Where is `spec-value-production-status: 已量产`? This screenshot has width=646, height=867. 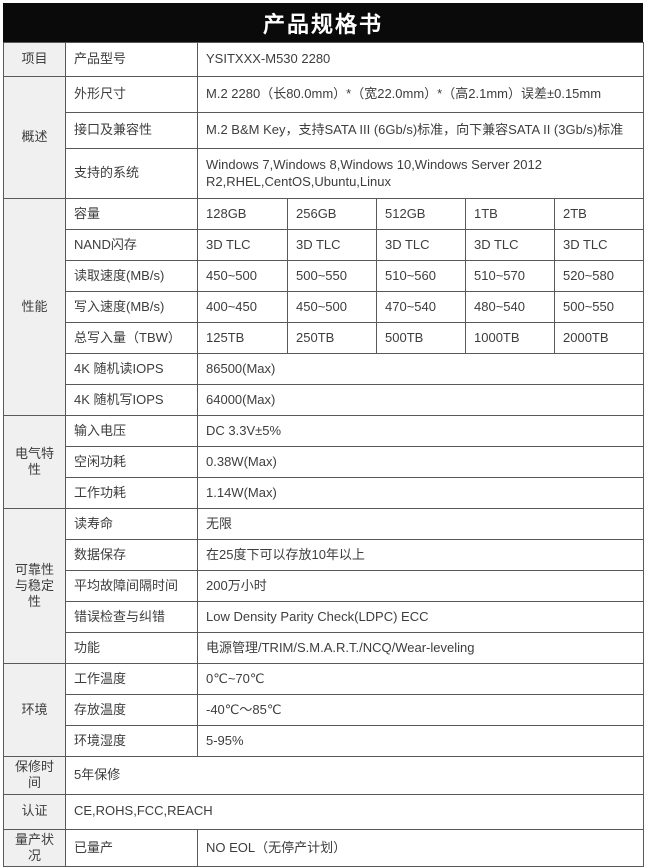
spec-value-production-status: 已量产 is located at coordinates (131, 847).